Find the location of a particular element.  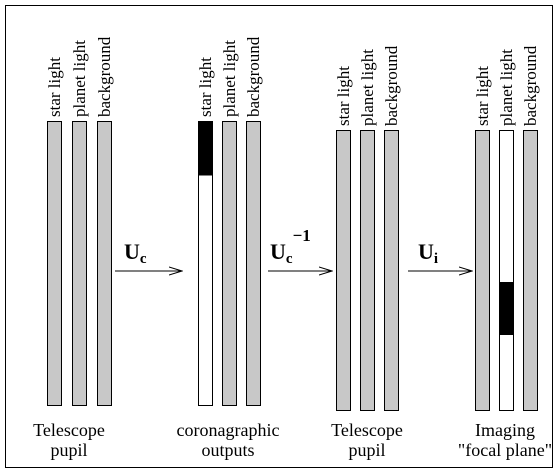

operator: Uc is located at coordinates (135, 253).